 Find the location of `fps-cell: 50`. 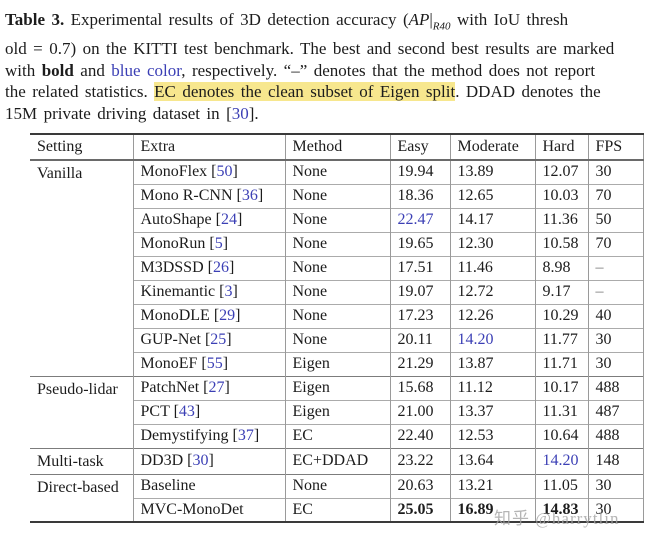

fps-cell: 50 is located at coordinates (615, 219).